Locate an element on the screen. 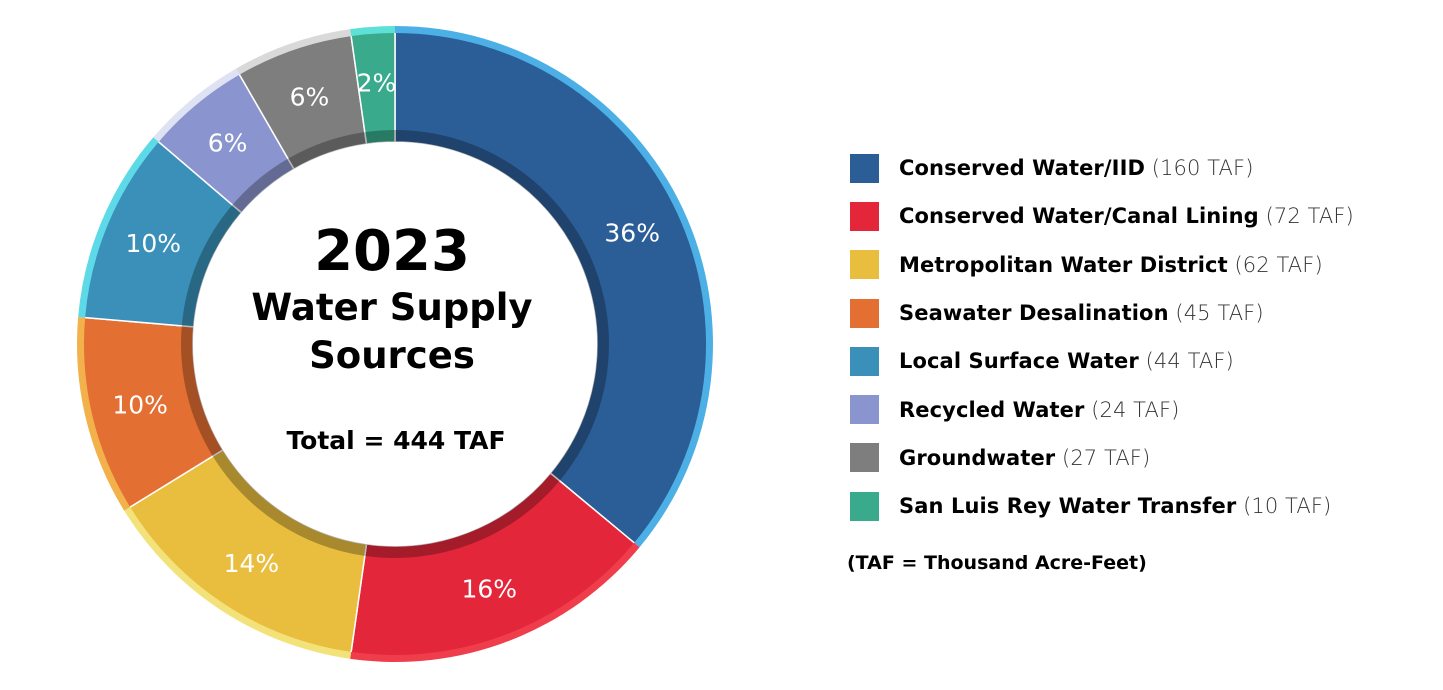 The height and width of the screenshot is (690, 1443). legend-label: San Luis Rey Water Transfer (10 TAF) is located at coordinates (1115, 506).